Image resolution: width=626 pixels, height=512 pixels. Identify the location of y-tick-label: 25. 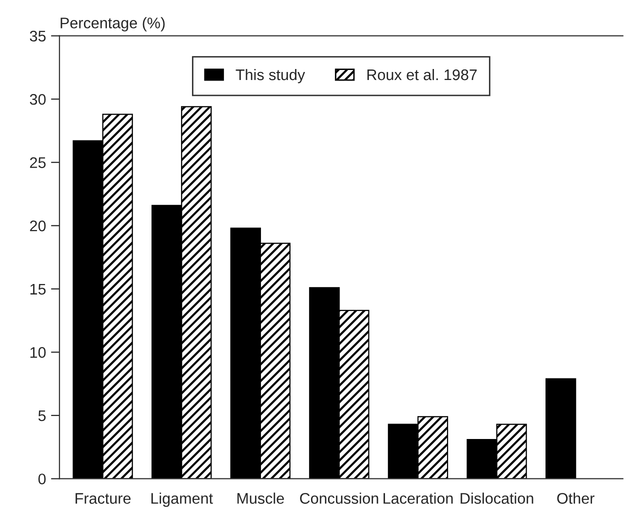
(38, 162).